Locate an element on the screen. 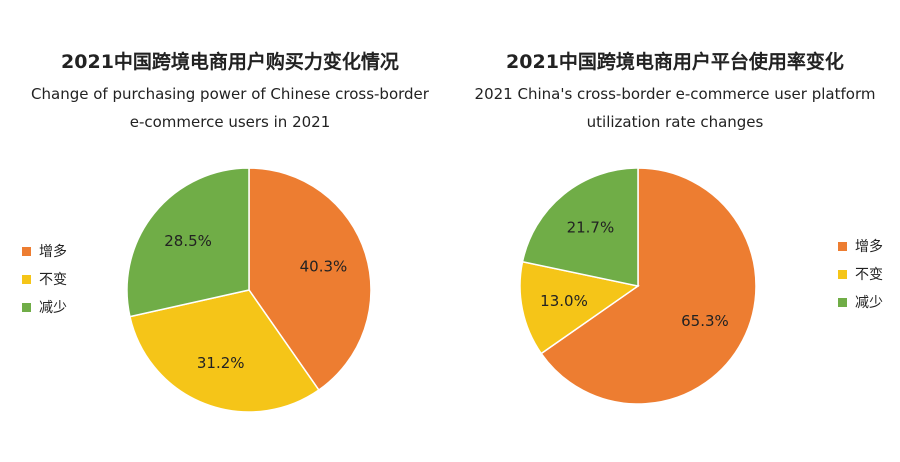  slice-value-label: 65.3% is located at coordinates (705, 321).